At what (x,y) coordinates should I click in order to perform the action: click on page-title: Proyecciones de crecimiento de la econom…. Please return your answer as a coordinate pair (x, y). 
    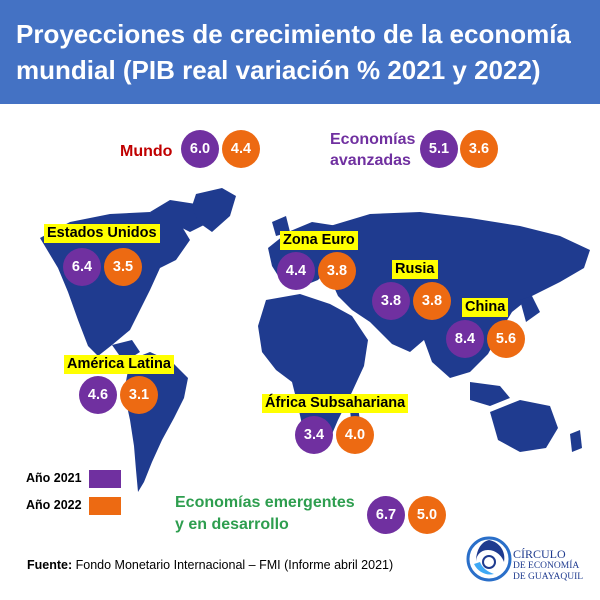
    Looking at the image, I should click on (293, 52).